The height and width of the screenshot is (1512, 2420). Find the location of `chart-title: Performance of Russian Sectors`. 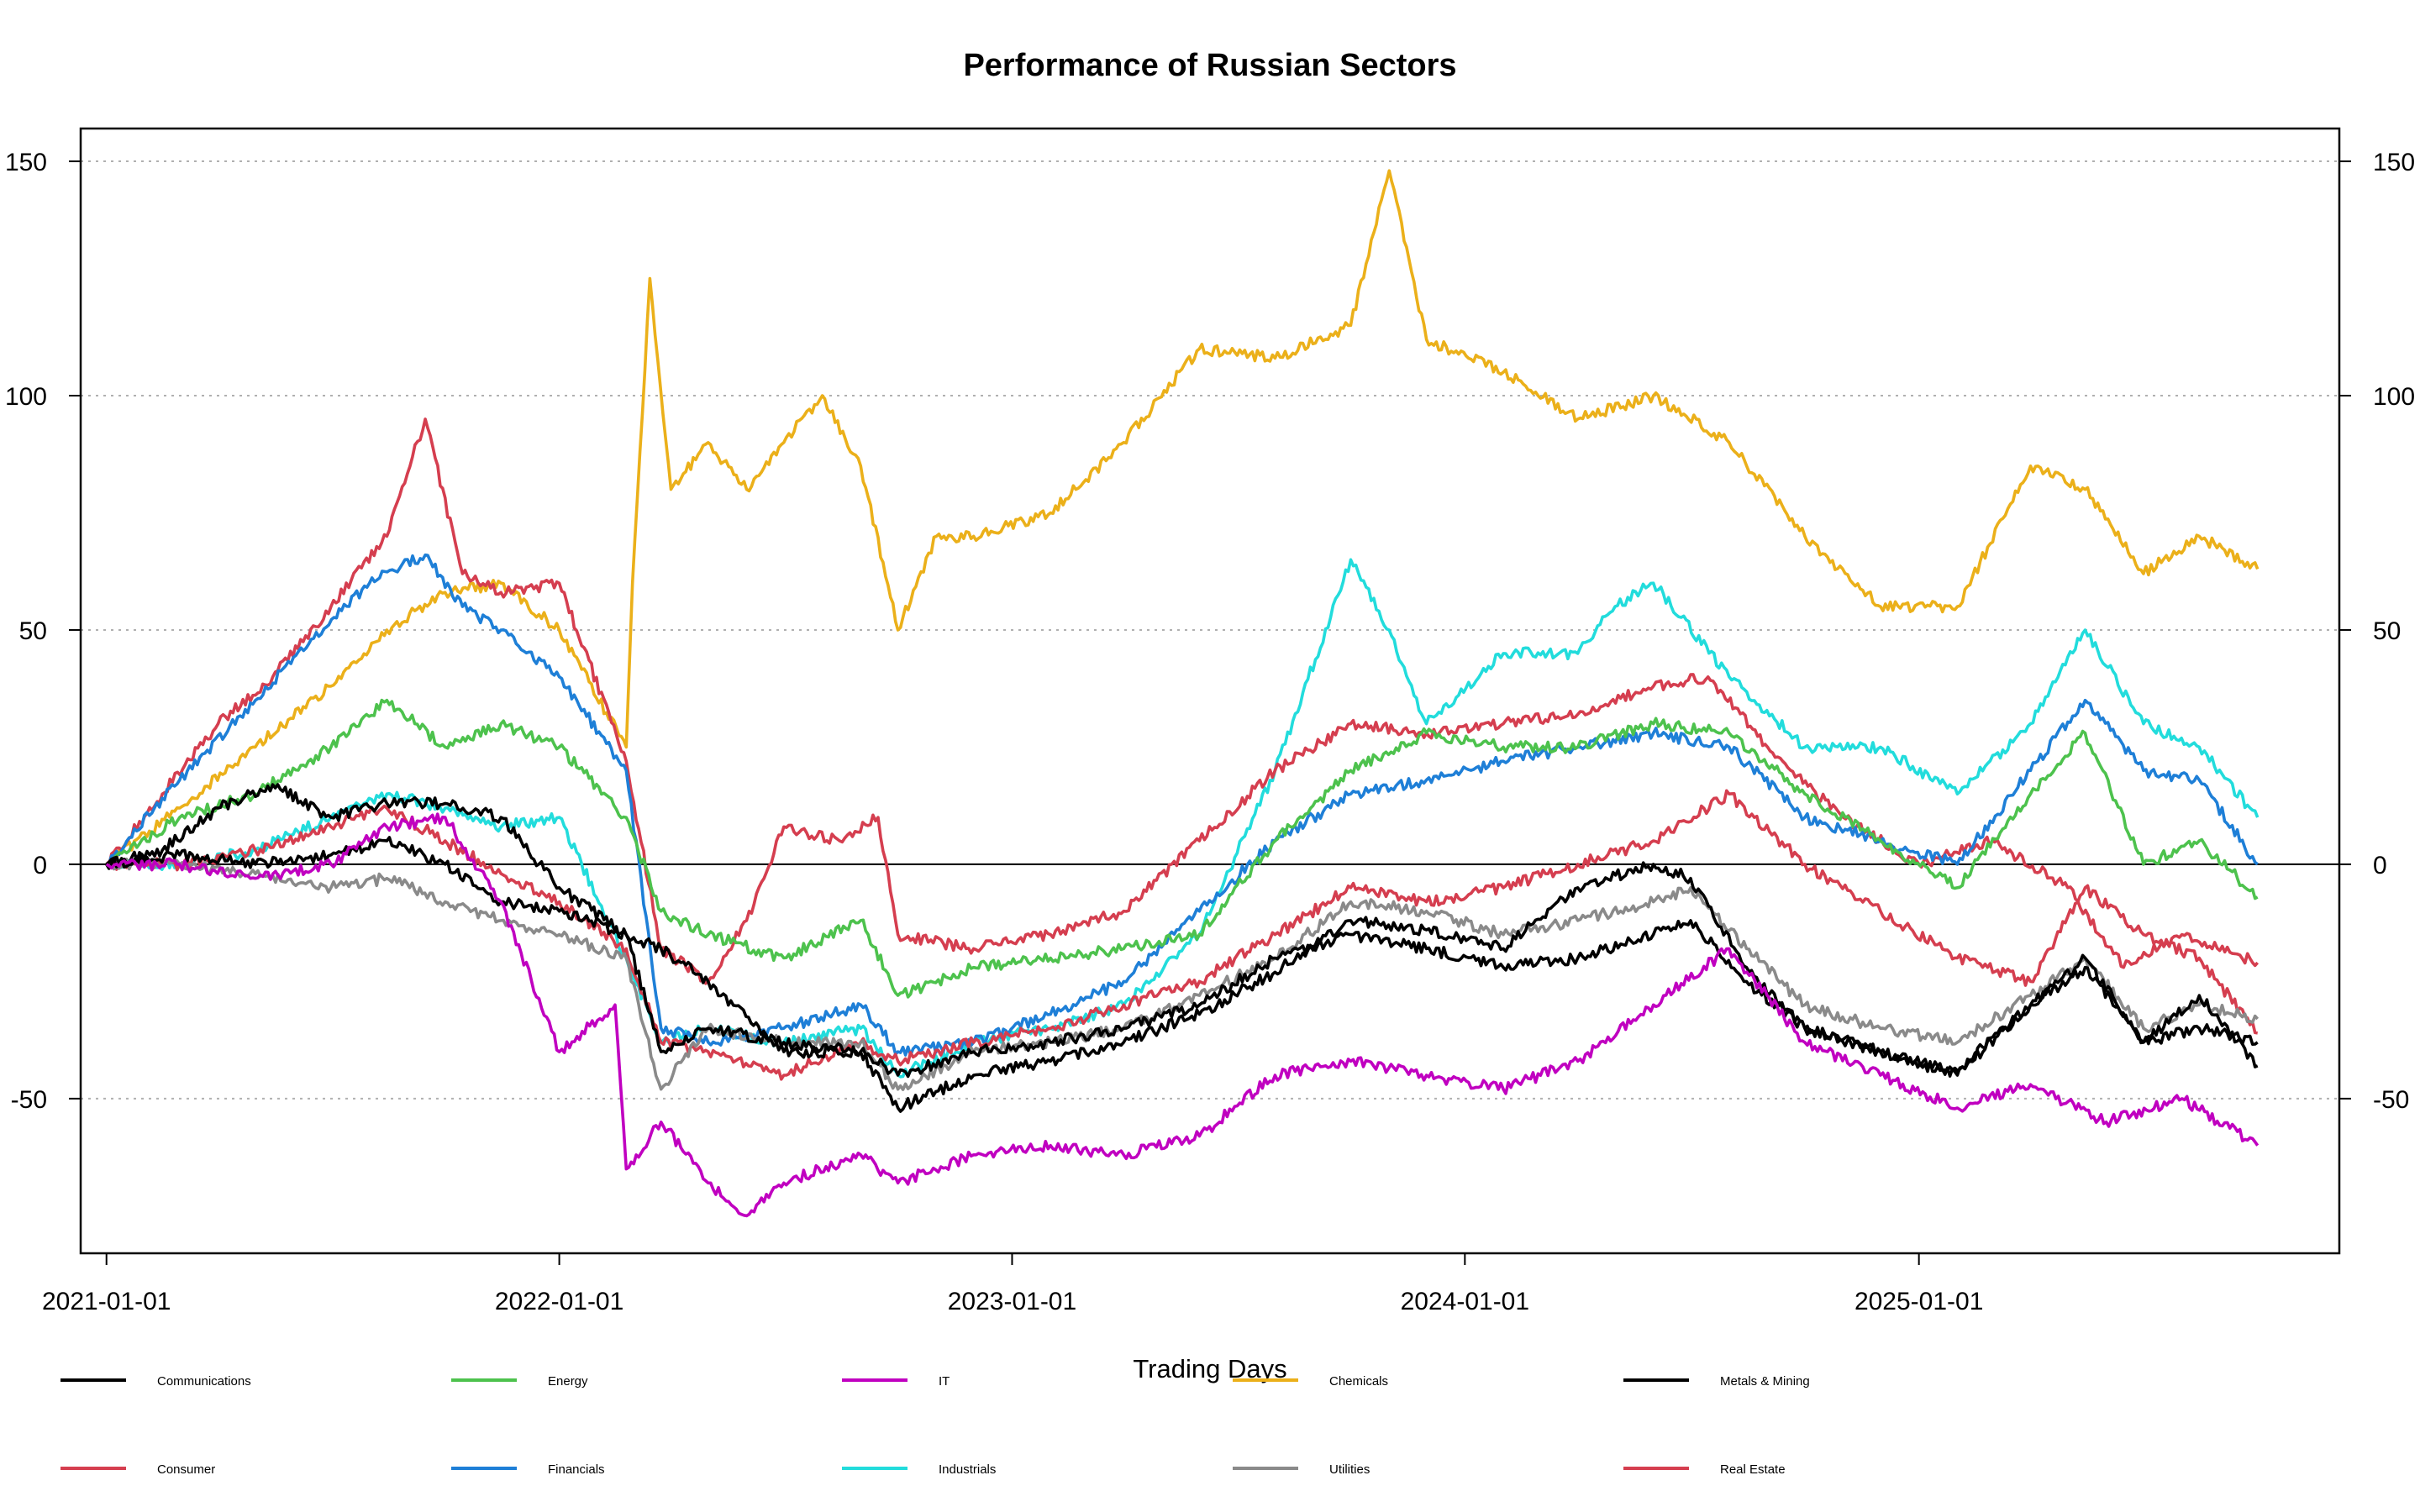

chart-title: Performance of Russian Sectors is located at coordinates (1209, 65).